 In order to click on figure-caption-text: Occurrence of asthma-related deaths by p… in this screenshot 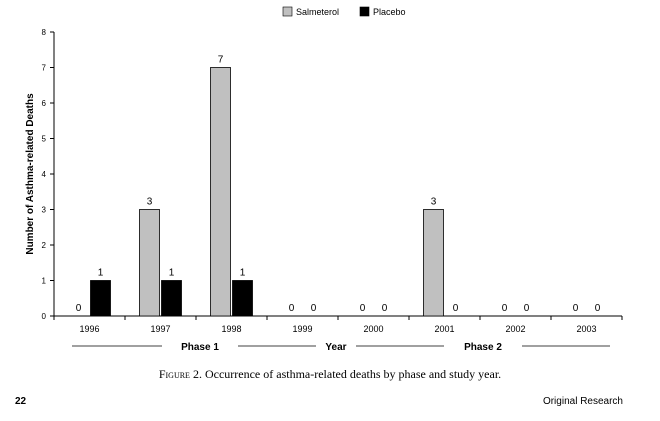, I will do `click(353, 374)`.